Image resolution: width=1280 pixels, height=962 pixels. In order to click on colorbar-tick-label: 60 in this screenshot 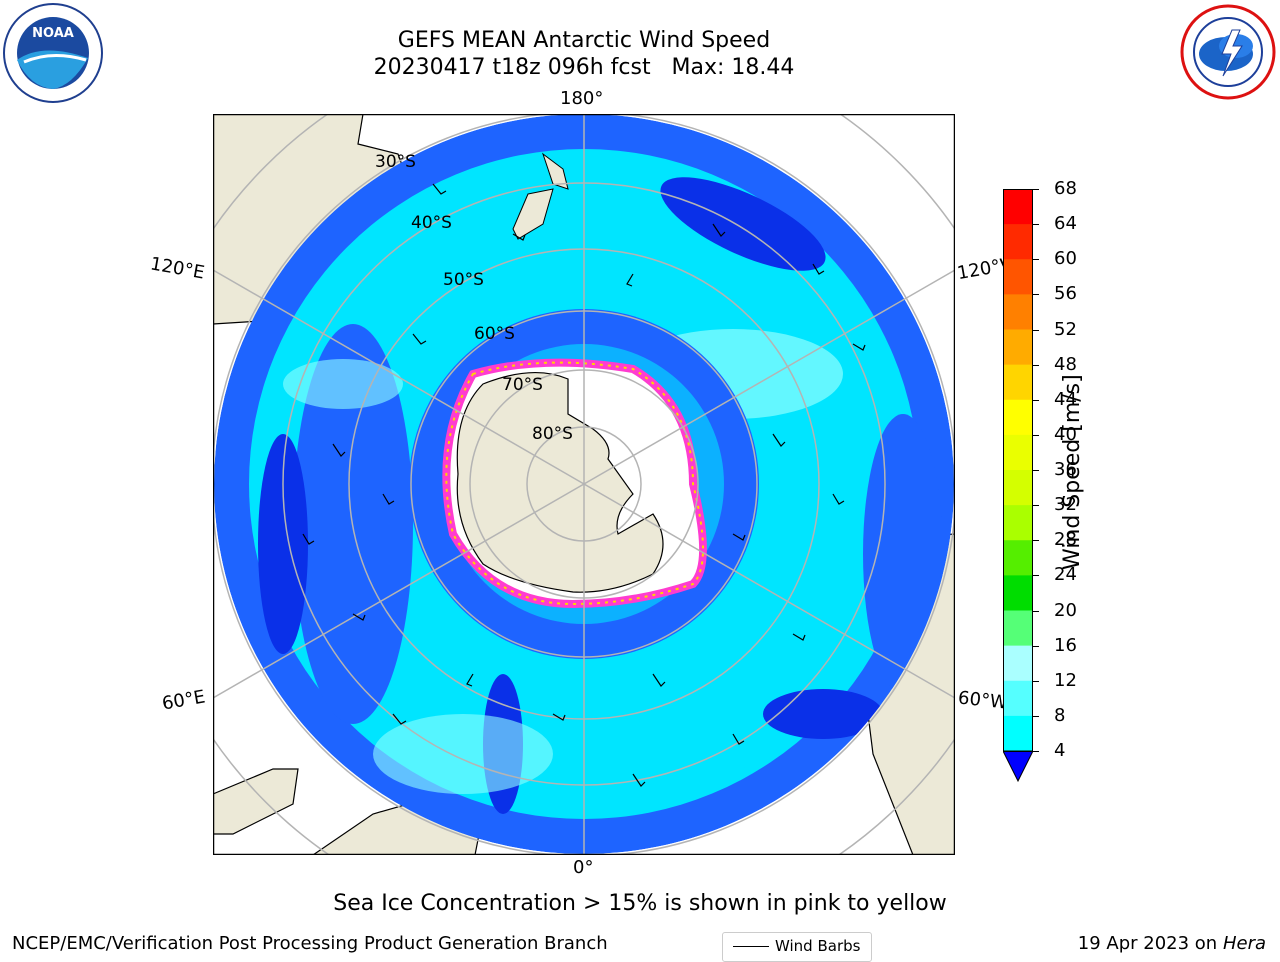, I will do `click(1065, 259)`.